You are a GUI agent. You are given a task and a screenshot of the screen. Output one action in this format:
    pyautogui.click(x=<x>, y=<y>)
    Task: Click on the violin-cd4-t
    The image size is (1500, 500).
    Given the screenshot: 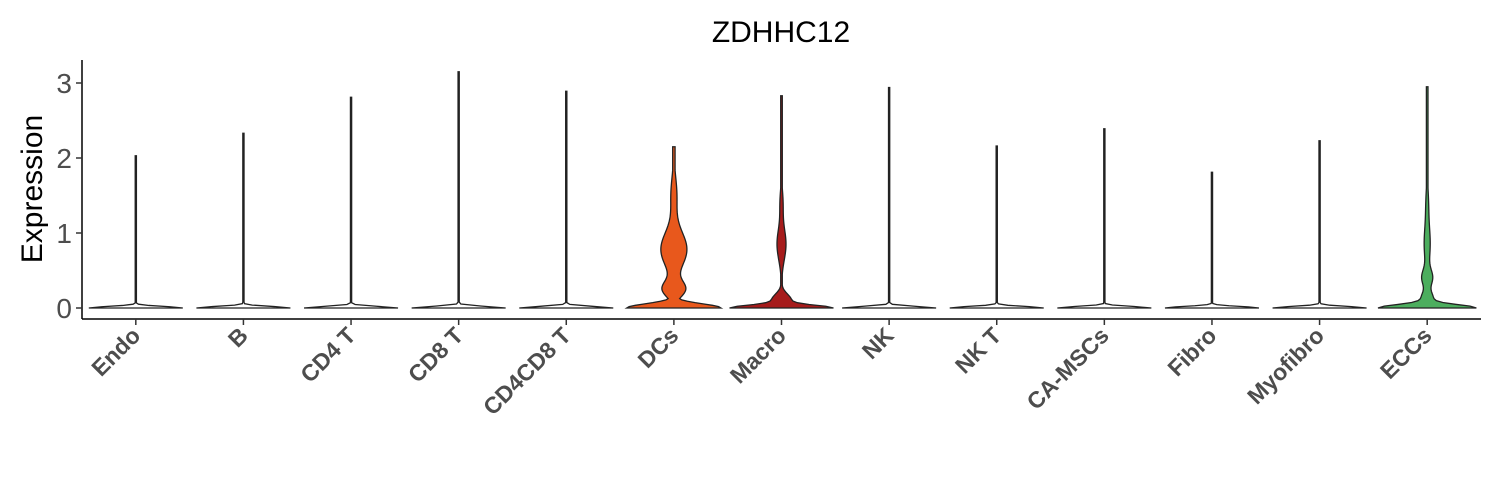 What is the action you would take?
    pyautogui.click(x=351, y=202)
    